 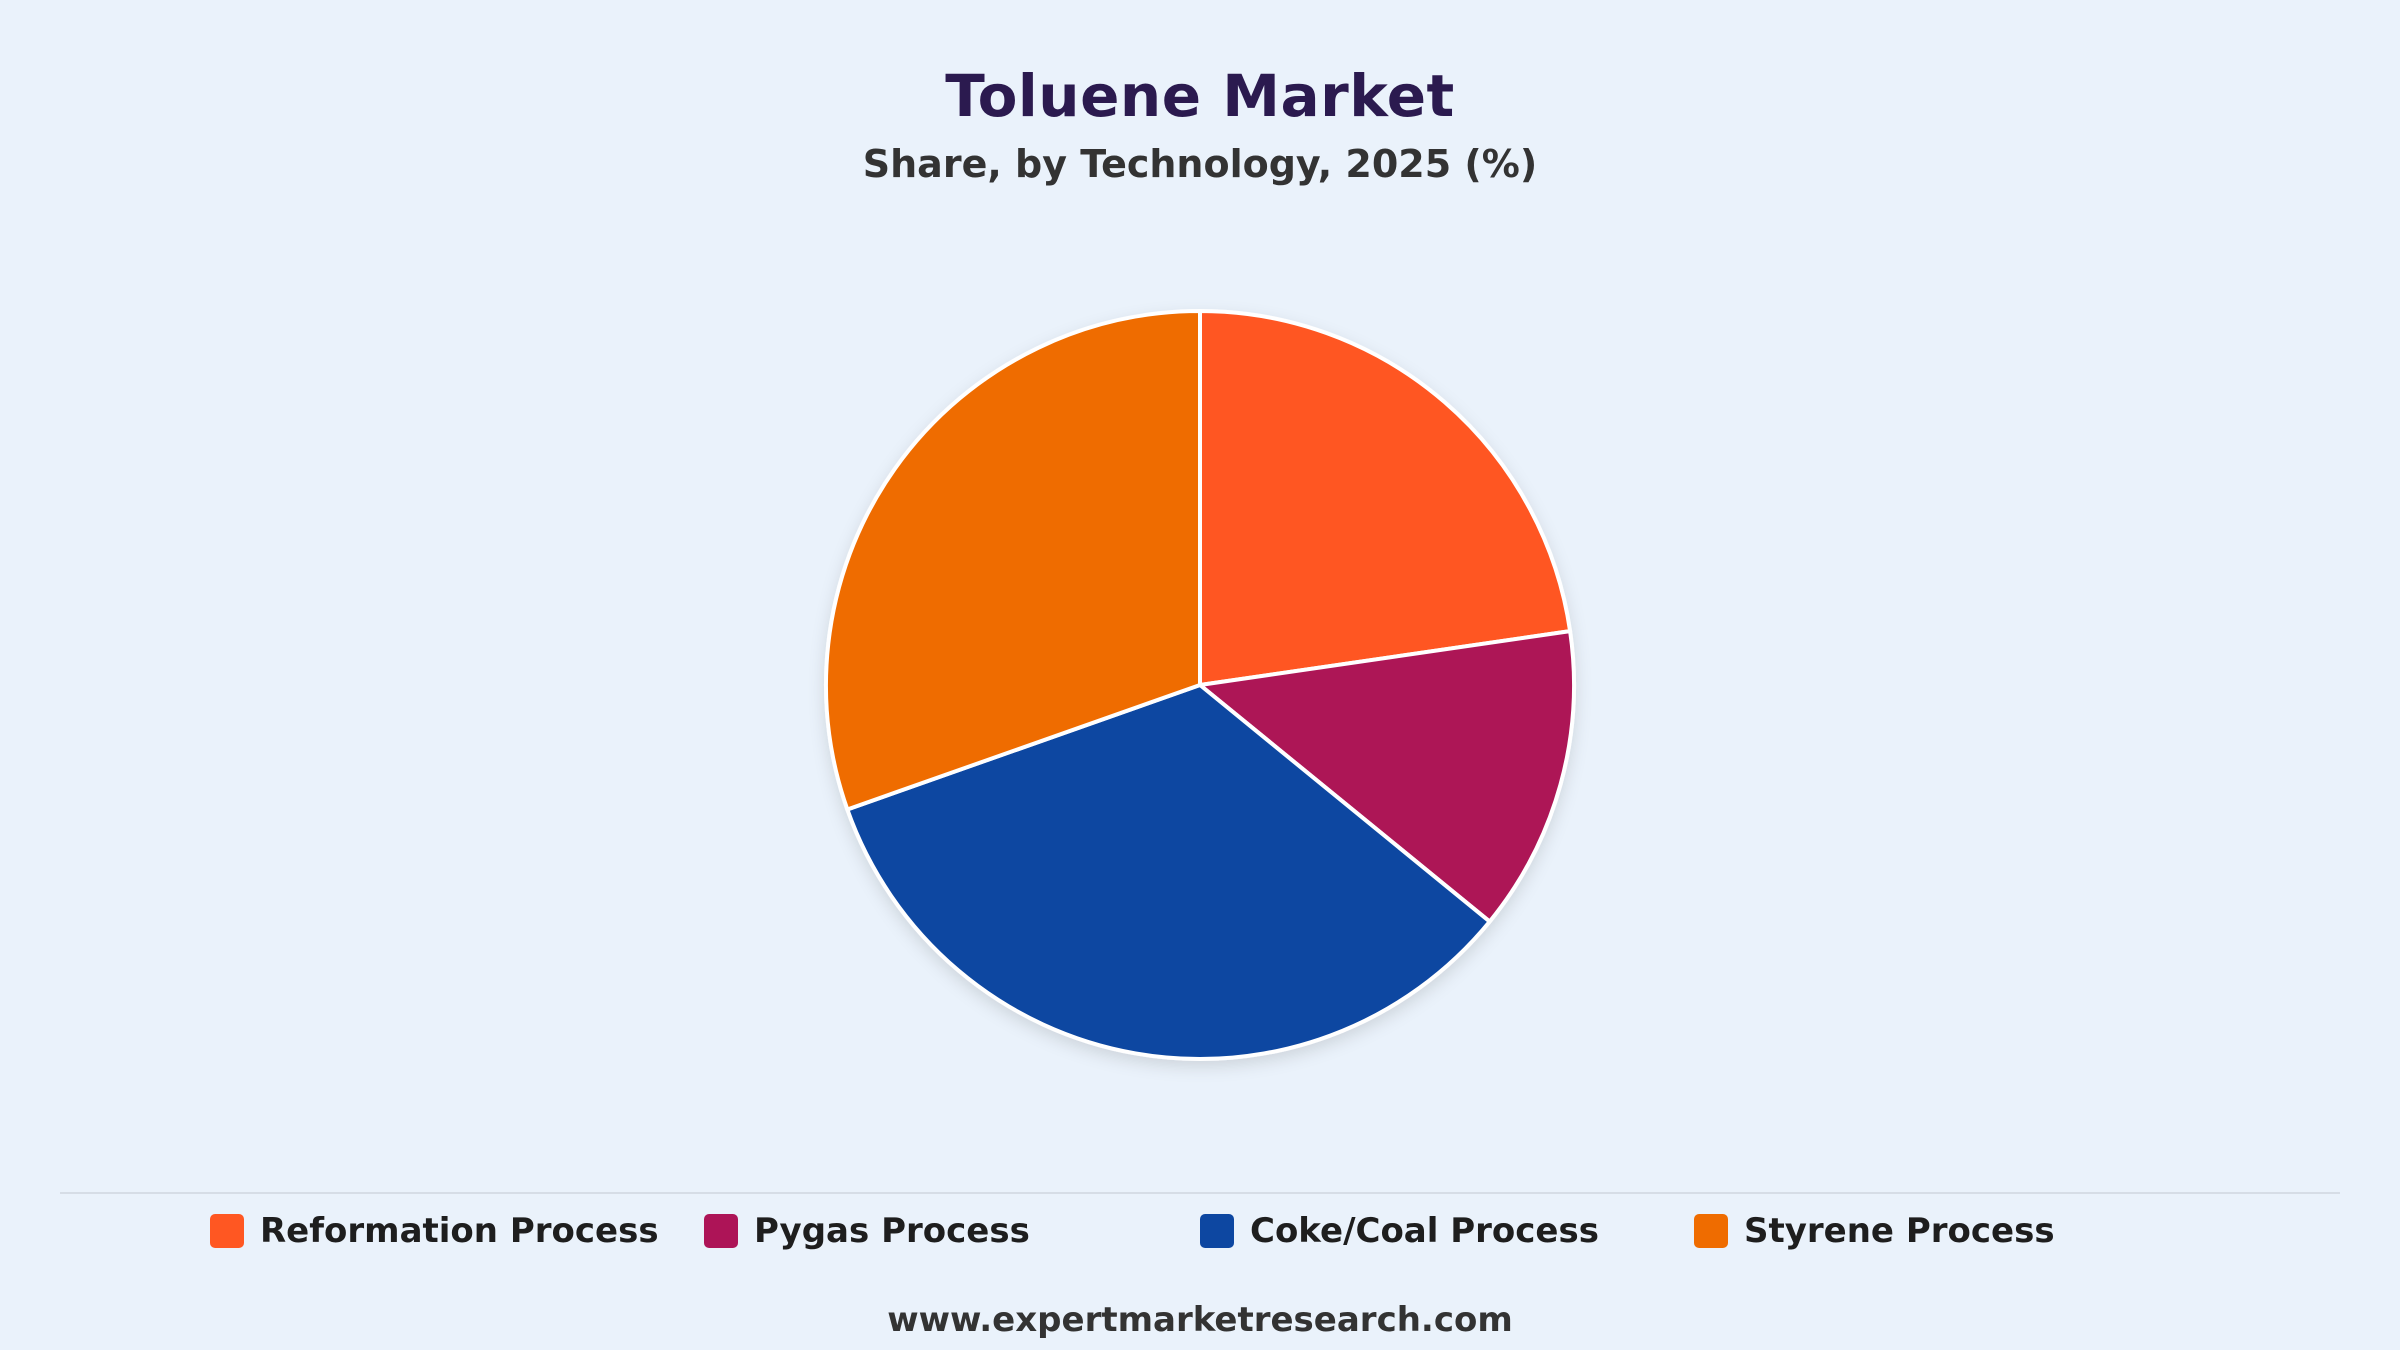 What do you see at coordinates (459, 1231) in the screenshot?
I see `legend-label: Reformation Process` at bounding box center [459, 1231].